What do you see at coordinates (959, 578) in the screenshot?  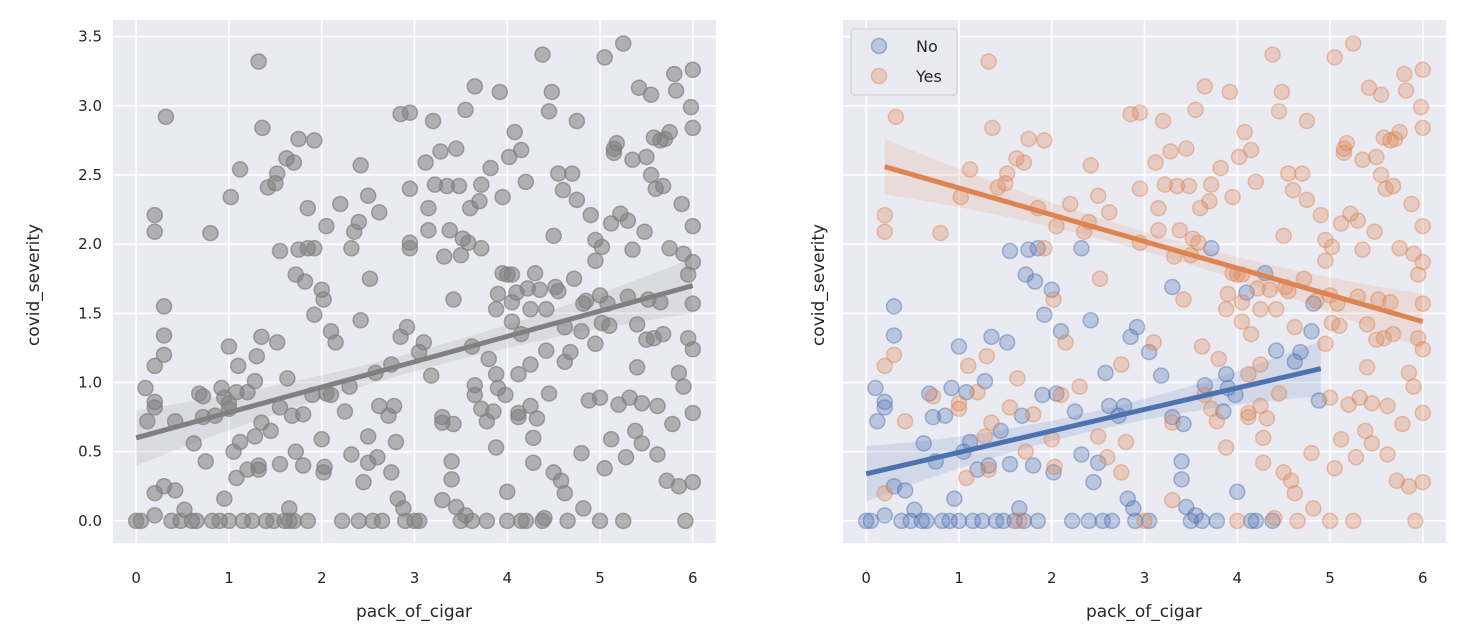 I see `x-tick-label: 1` at bounding box center [959, 578].